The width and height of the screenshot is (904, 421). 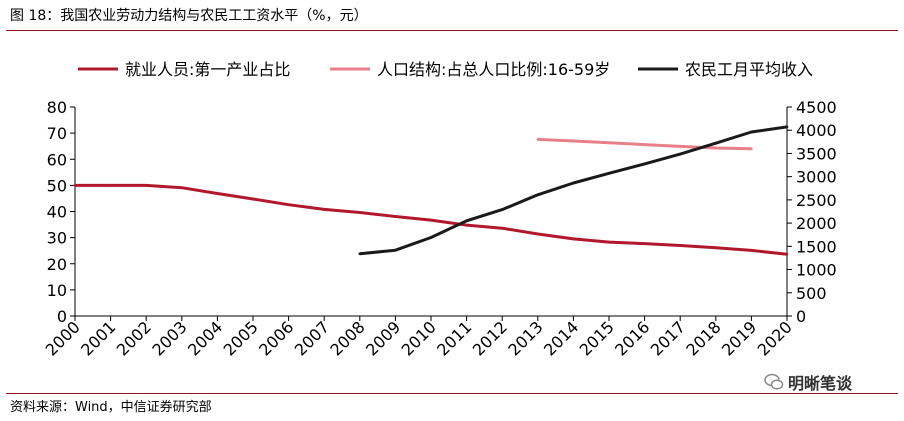 I want to click on left-tick-label: 60, so click(x=57, y=159).